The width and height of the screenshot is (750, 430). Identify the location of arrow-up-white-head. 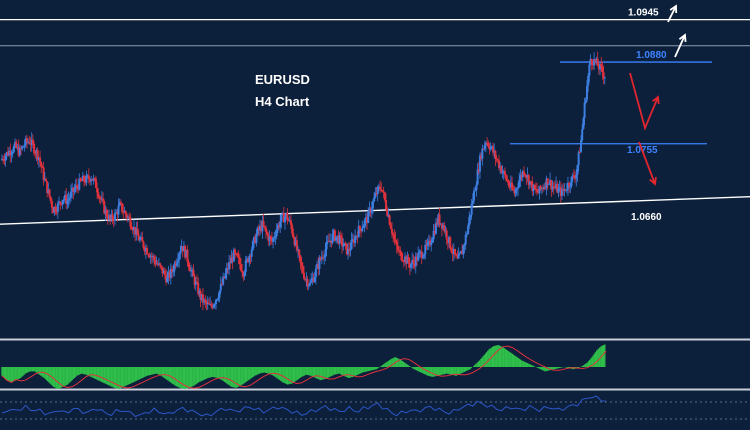
(682, 38).